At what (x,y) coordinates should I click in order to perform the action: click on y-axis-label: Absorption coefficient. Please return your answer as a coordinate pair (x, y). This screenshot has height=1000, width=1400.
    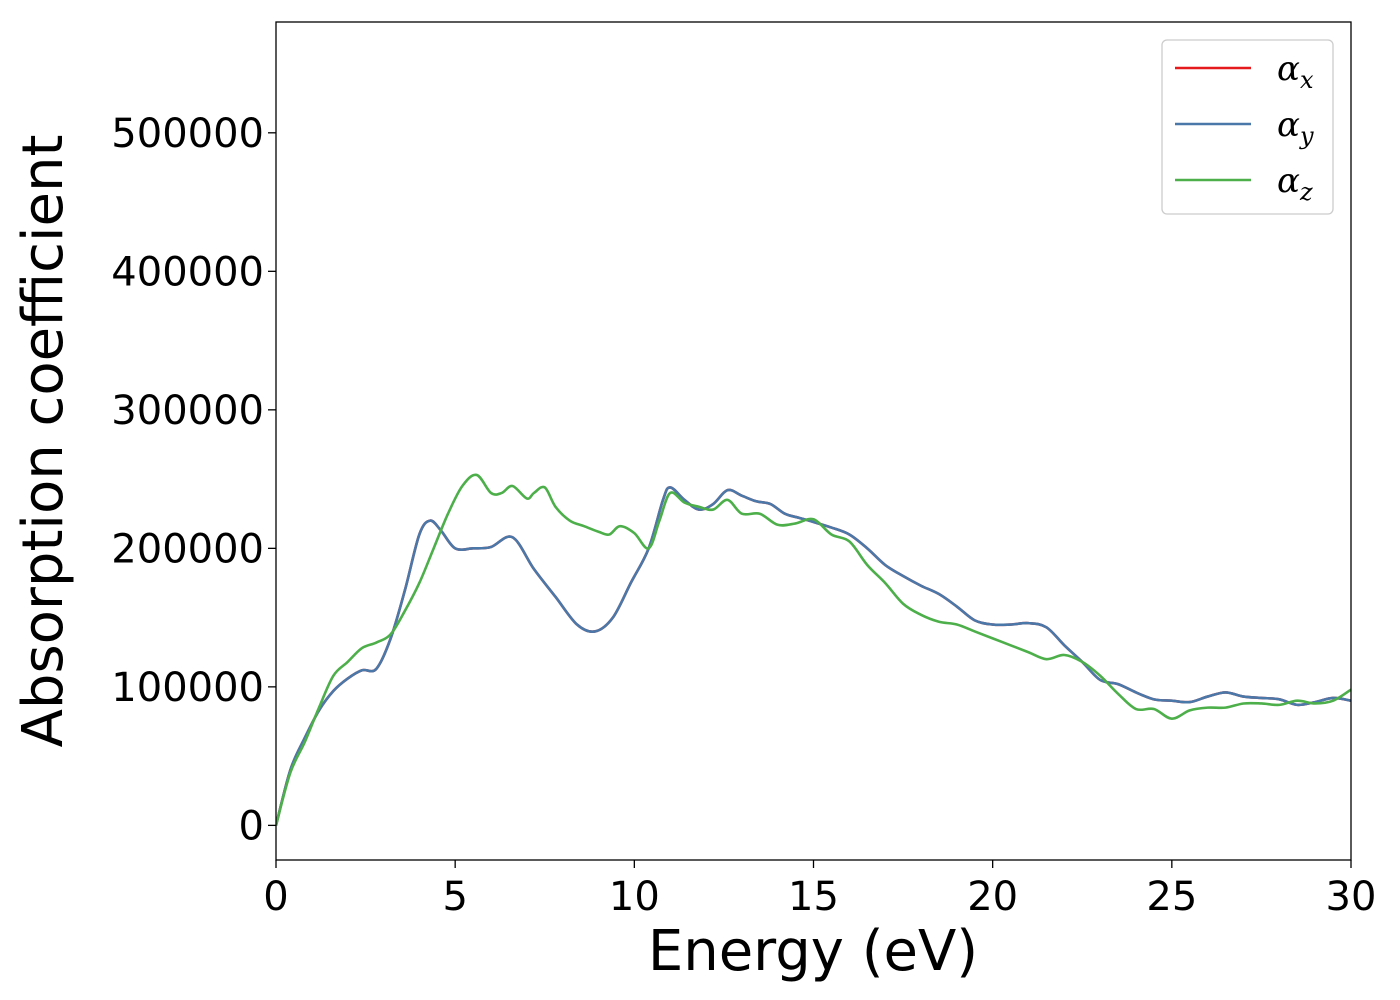
    Looking at the image, I should click on (43, 441).